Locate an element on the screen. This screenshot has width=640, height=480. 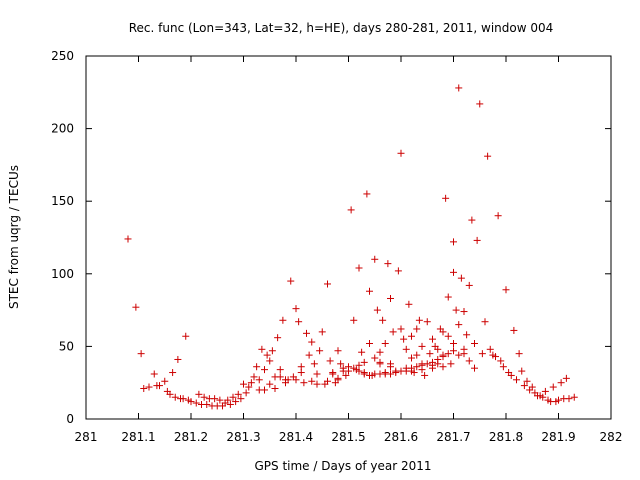
y-axis-label: STEC from uqrg / TECUs is located at coordinates (14, 237).